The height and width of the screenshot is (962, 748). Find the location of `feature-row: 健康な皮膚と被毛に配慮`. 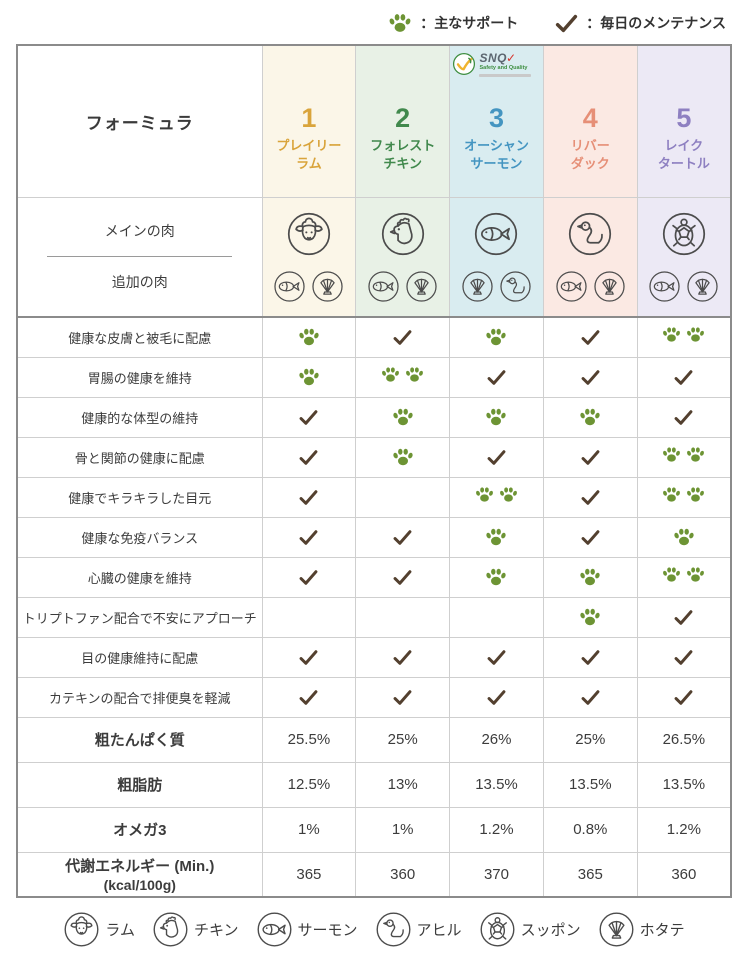

feature-row: 健康な皮膚と被毛に配慮 is located at coordinates (374, 337).